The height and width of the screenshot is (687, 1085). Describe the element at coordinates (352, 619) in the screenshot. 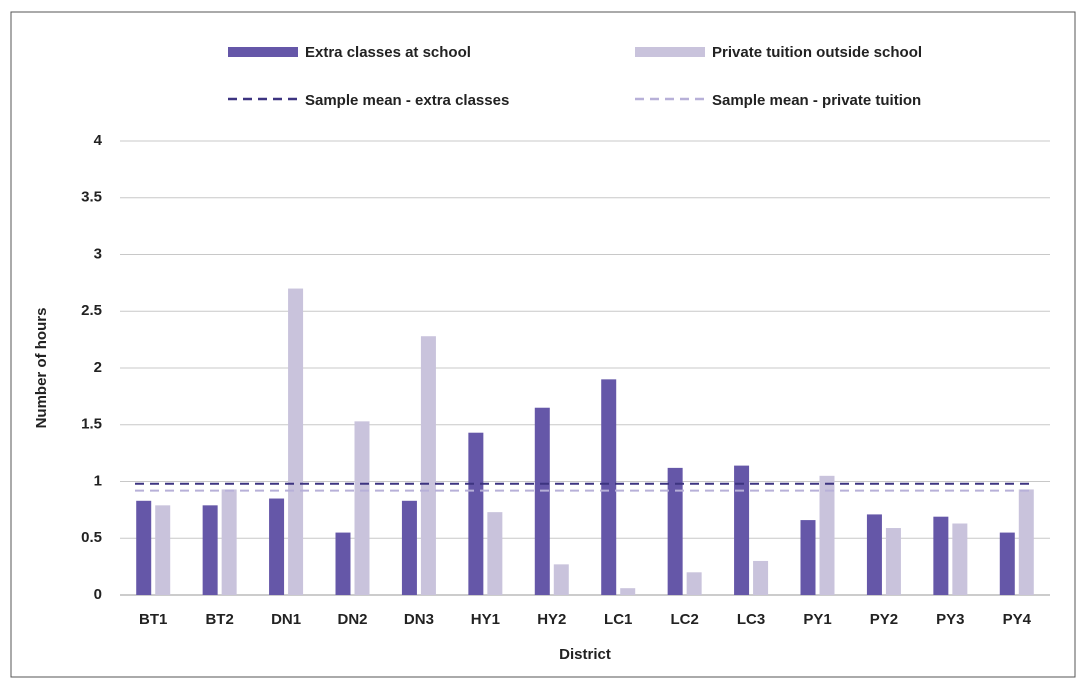

I see `x-tick-label: DN2` at that location.